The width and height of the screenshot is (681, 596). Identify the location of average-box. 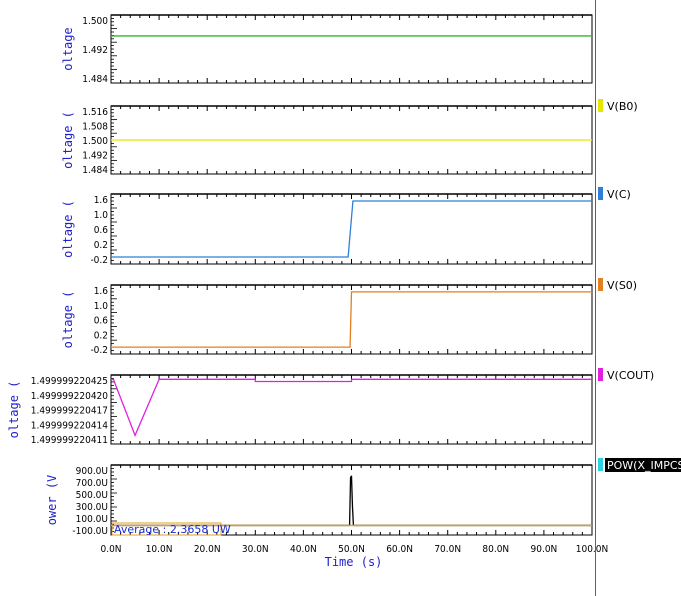
(166, 529).